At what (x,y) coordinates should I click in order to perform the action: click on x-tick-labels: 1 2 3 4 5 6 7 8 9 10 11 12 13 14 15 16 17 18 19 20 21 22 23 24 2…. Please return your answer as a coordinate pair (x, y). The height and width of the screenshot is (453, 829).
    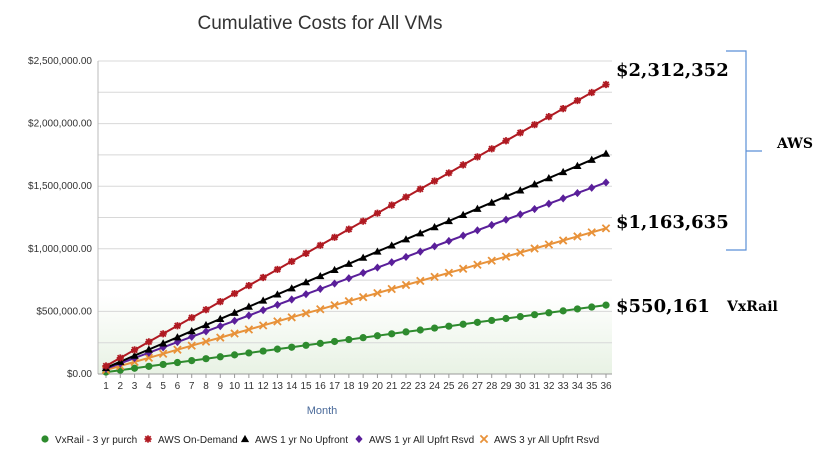
    Looking at the image, I should click on (357, 383).